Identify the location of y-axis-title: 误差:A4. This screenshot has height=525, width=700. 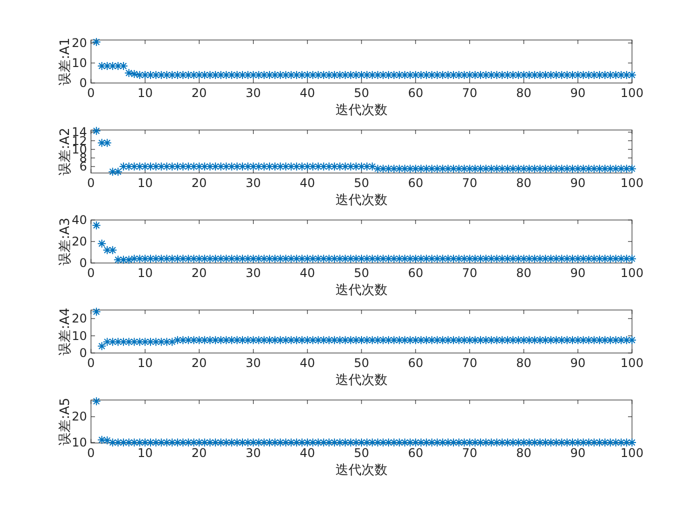
(65, 332).